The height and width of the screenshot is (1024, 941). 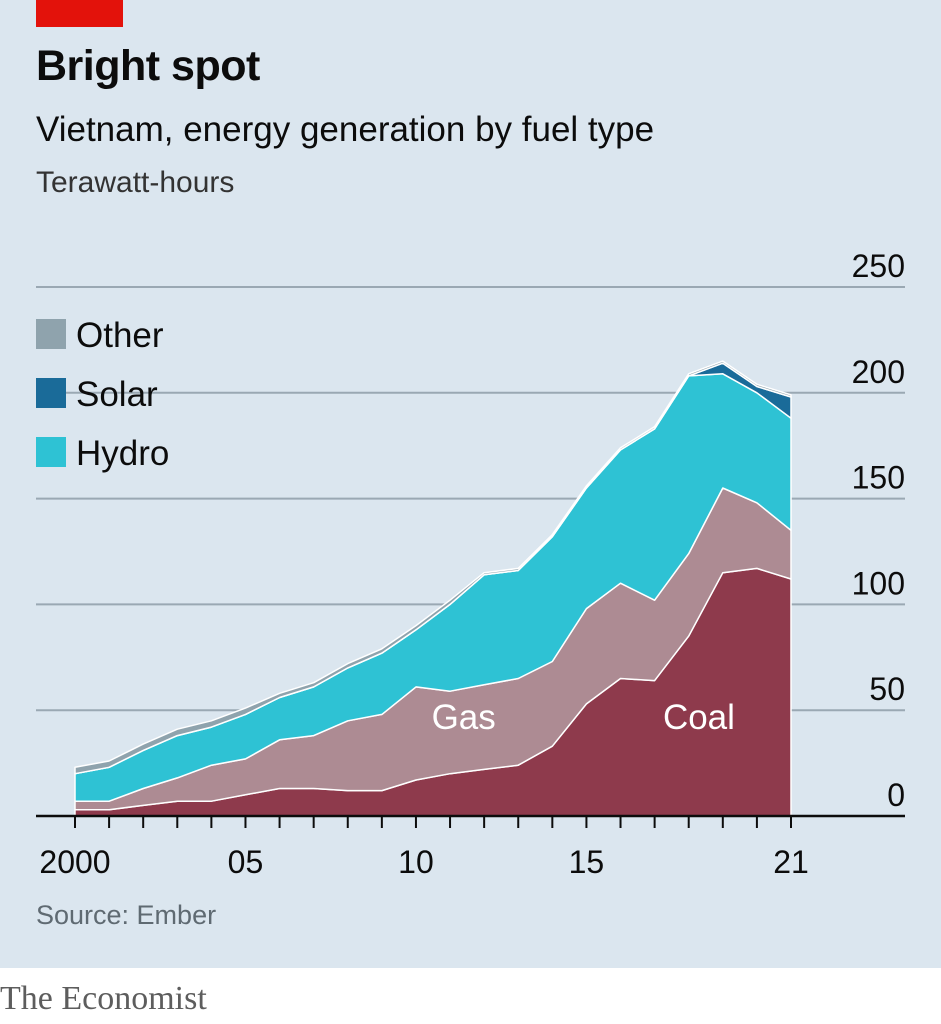 What do you see at coordinates (120, 335) in the screenshot?
I see `legend-label-other: Other` at bounding box center [120, 335].